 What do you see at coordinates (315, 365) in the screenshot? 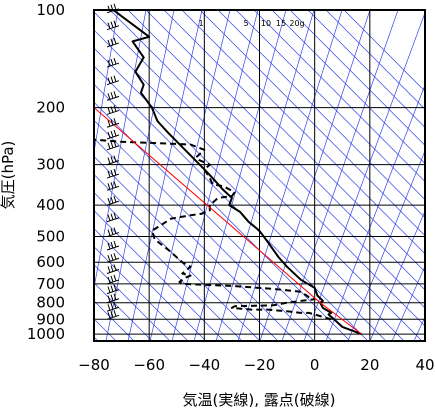
I see `x-tick-label: 0` at bounding box center [315, 365].